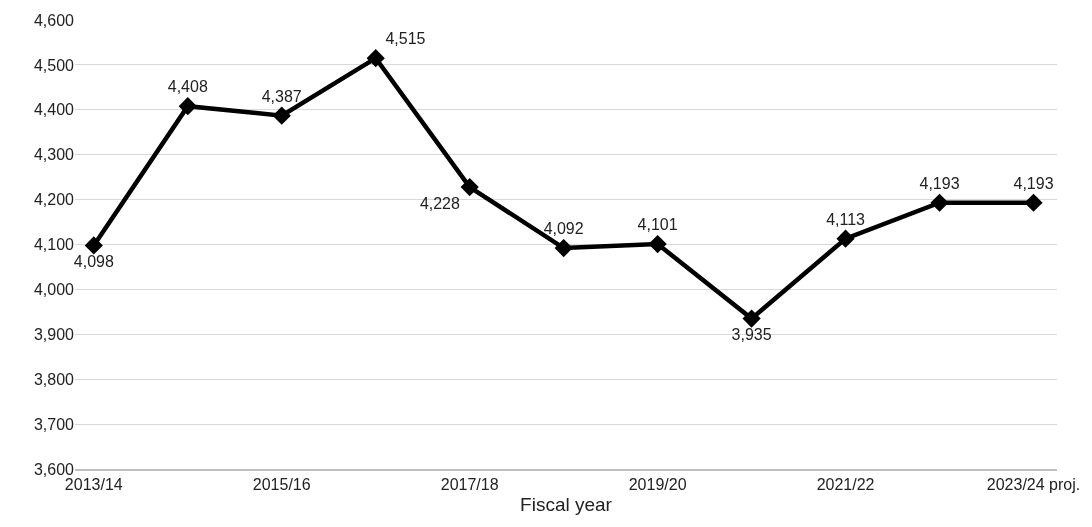 The width and height of the screenshot is (1092, 527). What do you see at coordinates (751, 335) in the screenshot?
I see `data-label: 3,935` at bounding box center [751, 335].